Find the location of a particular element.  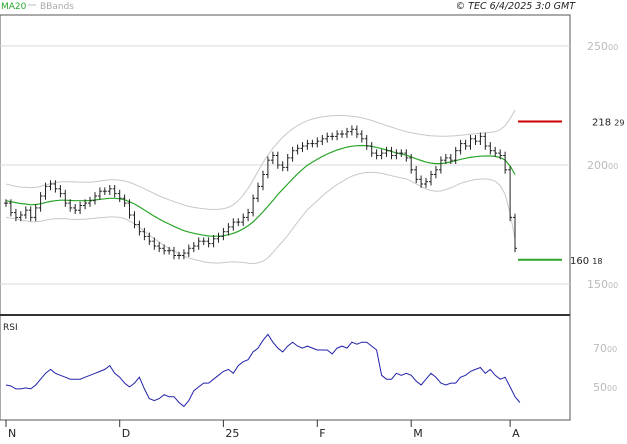

copyright-label: © TEC 6/4/2025 3:0 GMT is located at coordinates (516, 6).